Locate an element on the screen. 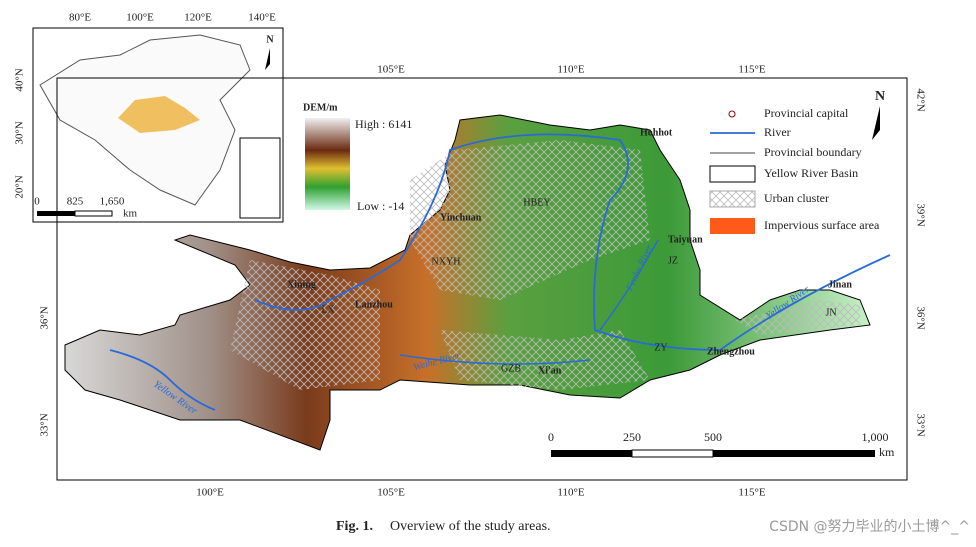 The height and width of the screenshot is (547, 976). inset-scale-tick: 1,650 is located at coordinates (112, 202).